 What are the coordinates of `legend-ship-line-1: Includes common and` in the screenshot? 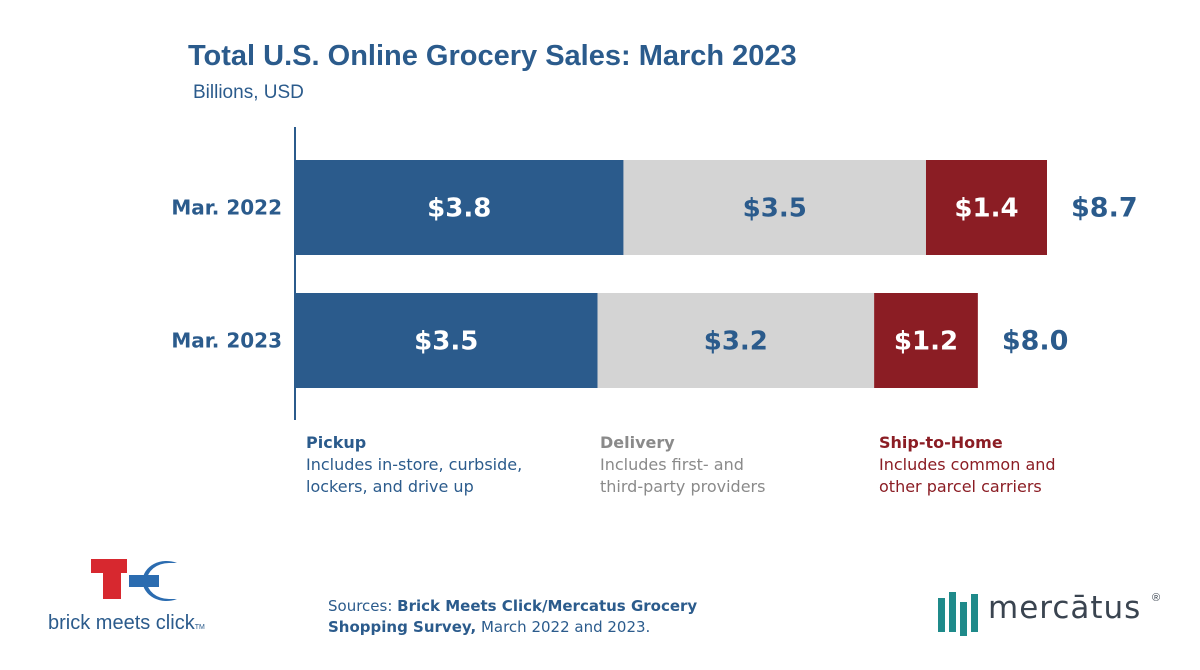 It's located at (967, 464).